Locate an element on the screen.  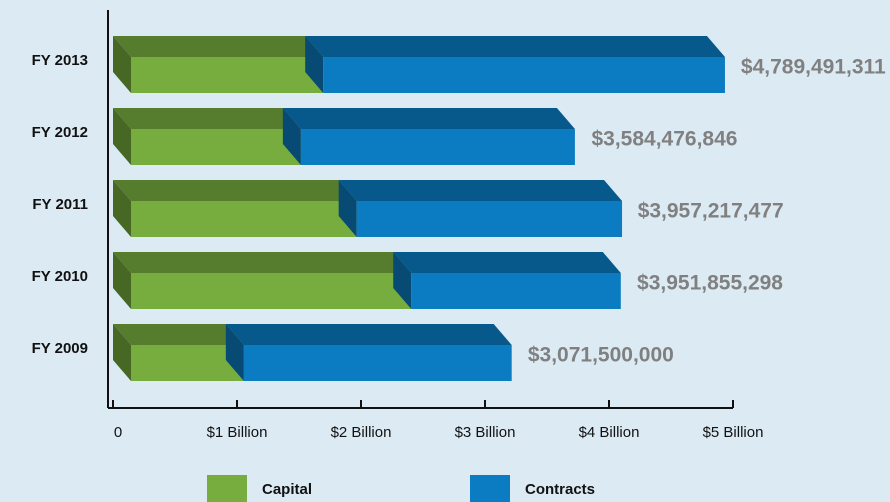
x-tick-label: $5 Billion is located at coordinates (733, 432).